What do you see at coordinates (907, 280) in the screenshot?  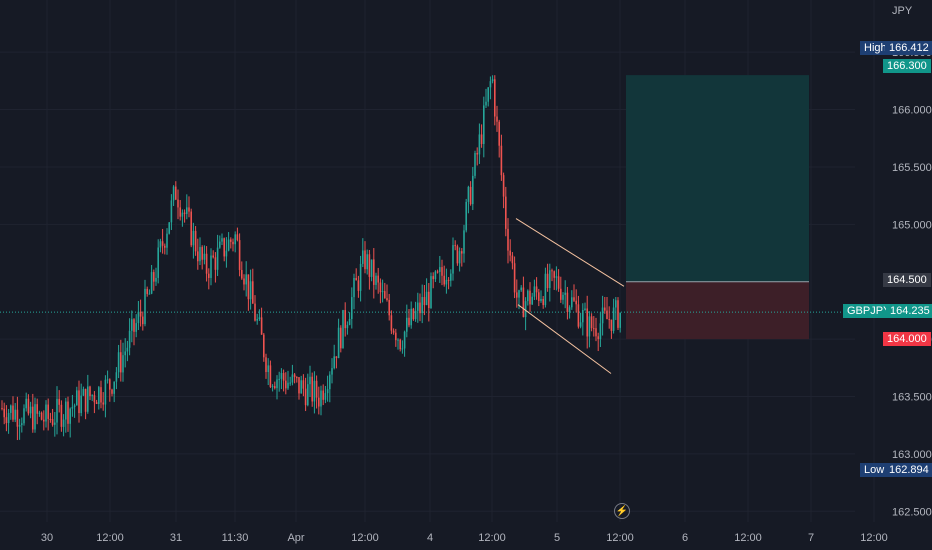 I see `entry-price-tag: 164.500` at bounding box center [907, 280].